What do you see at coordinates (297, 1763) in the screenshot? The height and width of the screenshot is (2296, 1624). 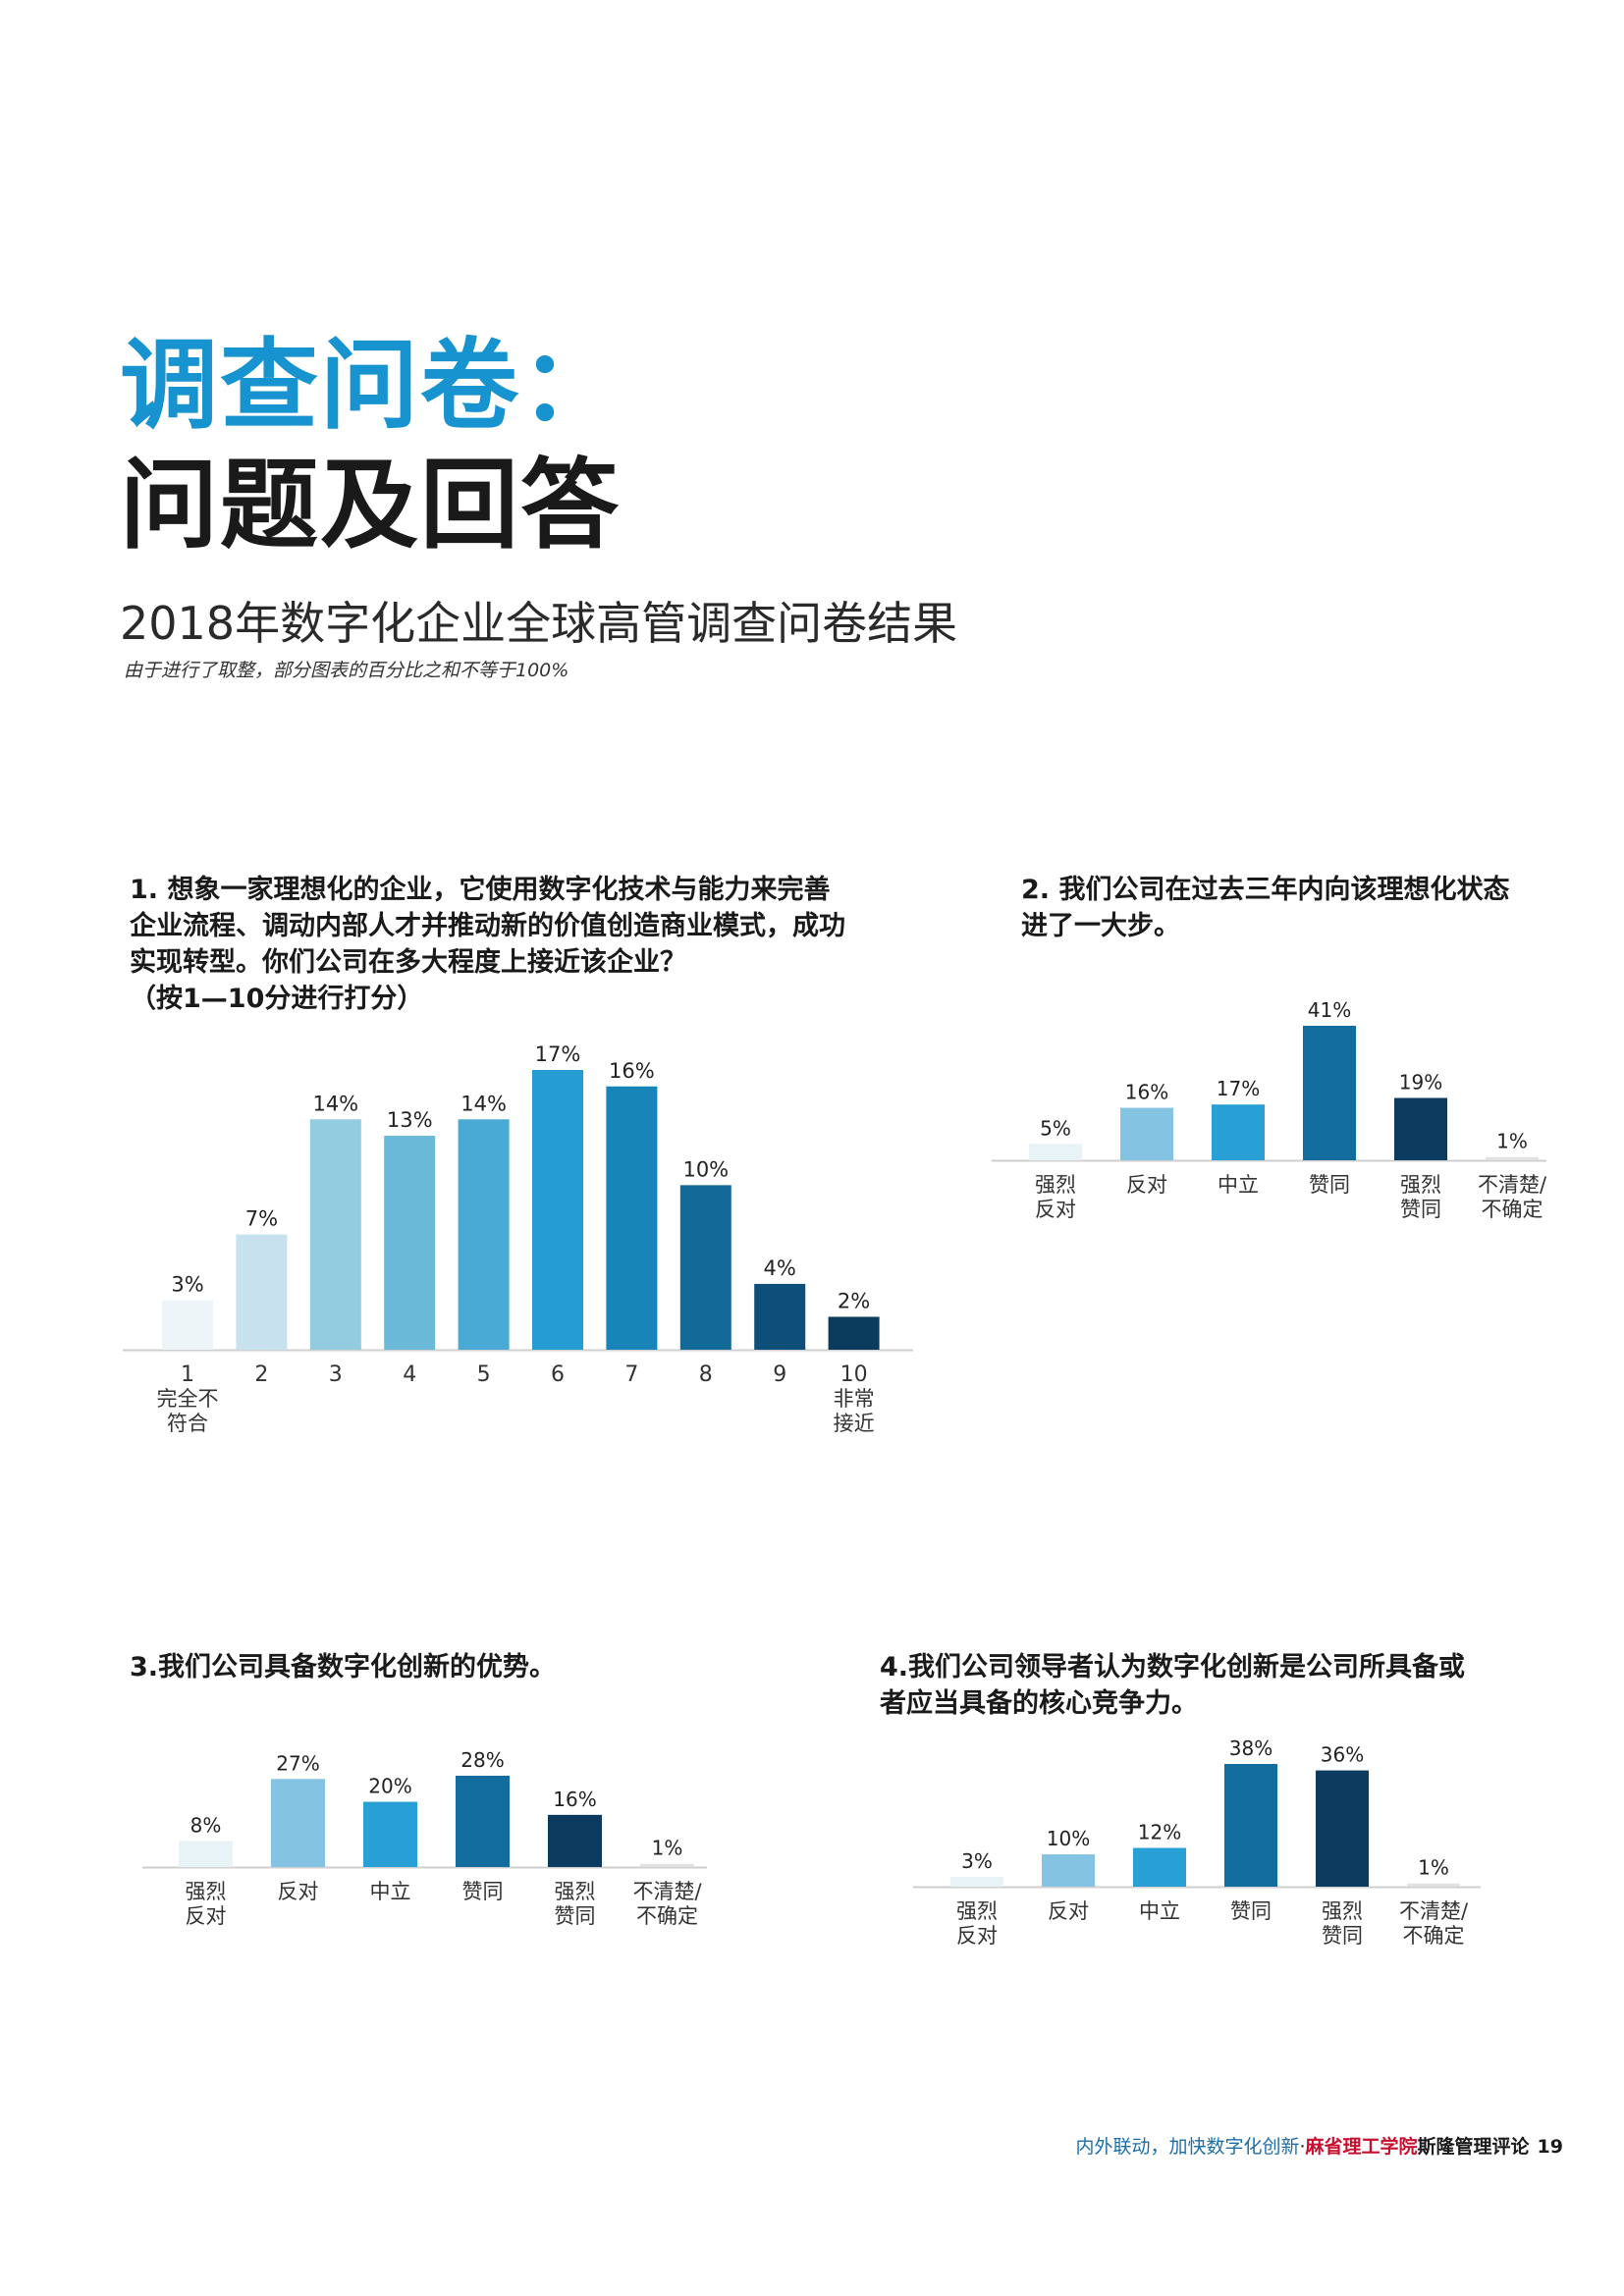 I see `q3-value-label: 27%` at bounding box center [297, 1763].